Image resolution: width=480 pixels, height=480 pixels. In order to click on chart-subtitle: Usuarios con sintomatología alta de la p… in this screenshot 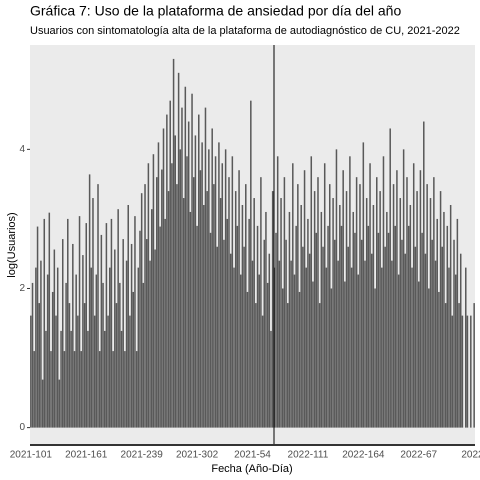, I will do `click(245, 31)`.